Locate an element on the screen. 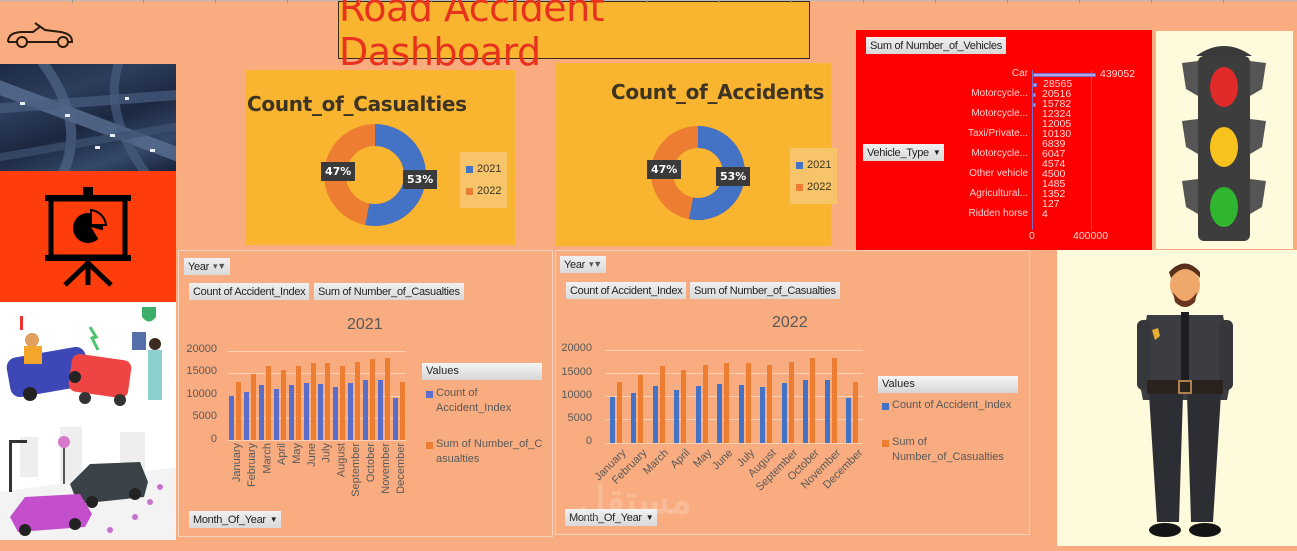  legend-label: 2021 is located at coordinates (819, 165).